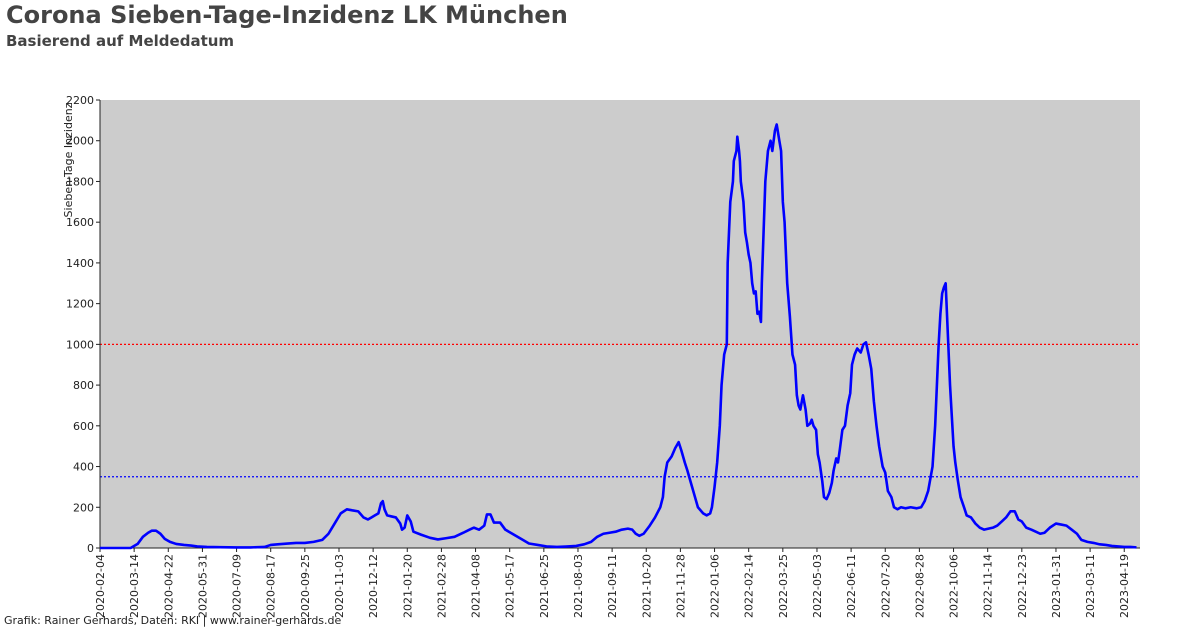 The image size is (1200, 628). What do you see at coordinates (885, 586) in the screenshot?
I see `x-tick-label: 2022-07-20` at bounding box center [885, 586].